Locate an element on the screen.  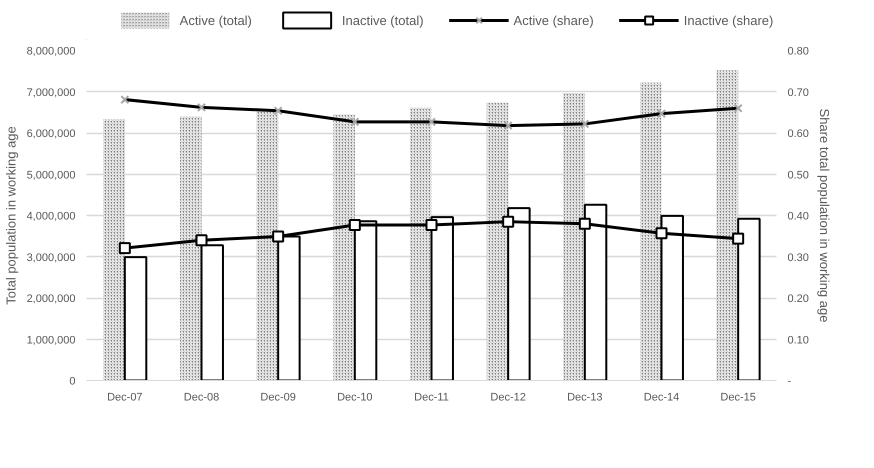
y2-tick-label: 0.60 is located at coordinates (798, 134).